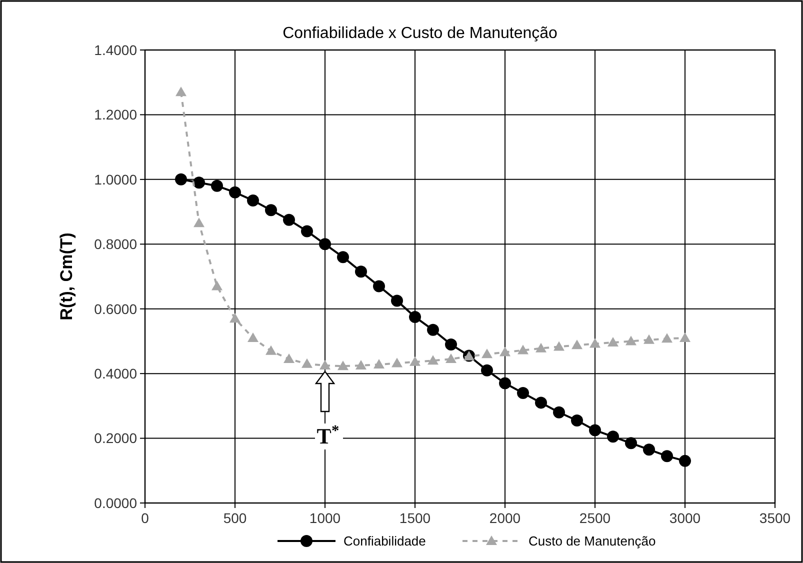 The width and height of the screenshot is (803, 563). What do you see at coordinates (116, 179) in the screenshot?
I see `y-tick-label: 1.0000` at bounding box center [116, 179].